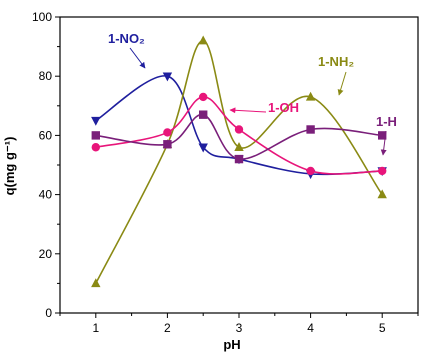 This screenshot has width=447, height=354. I want to click on series-line, so click(239, 135).